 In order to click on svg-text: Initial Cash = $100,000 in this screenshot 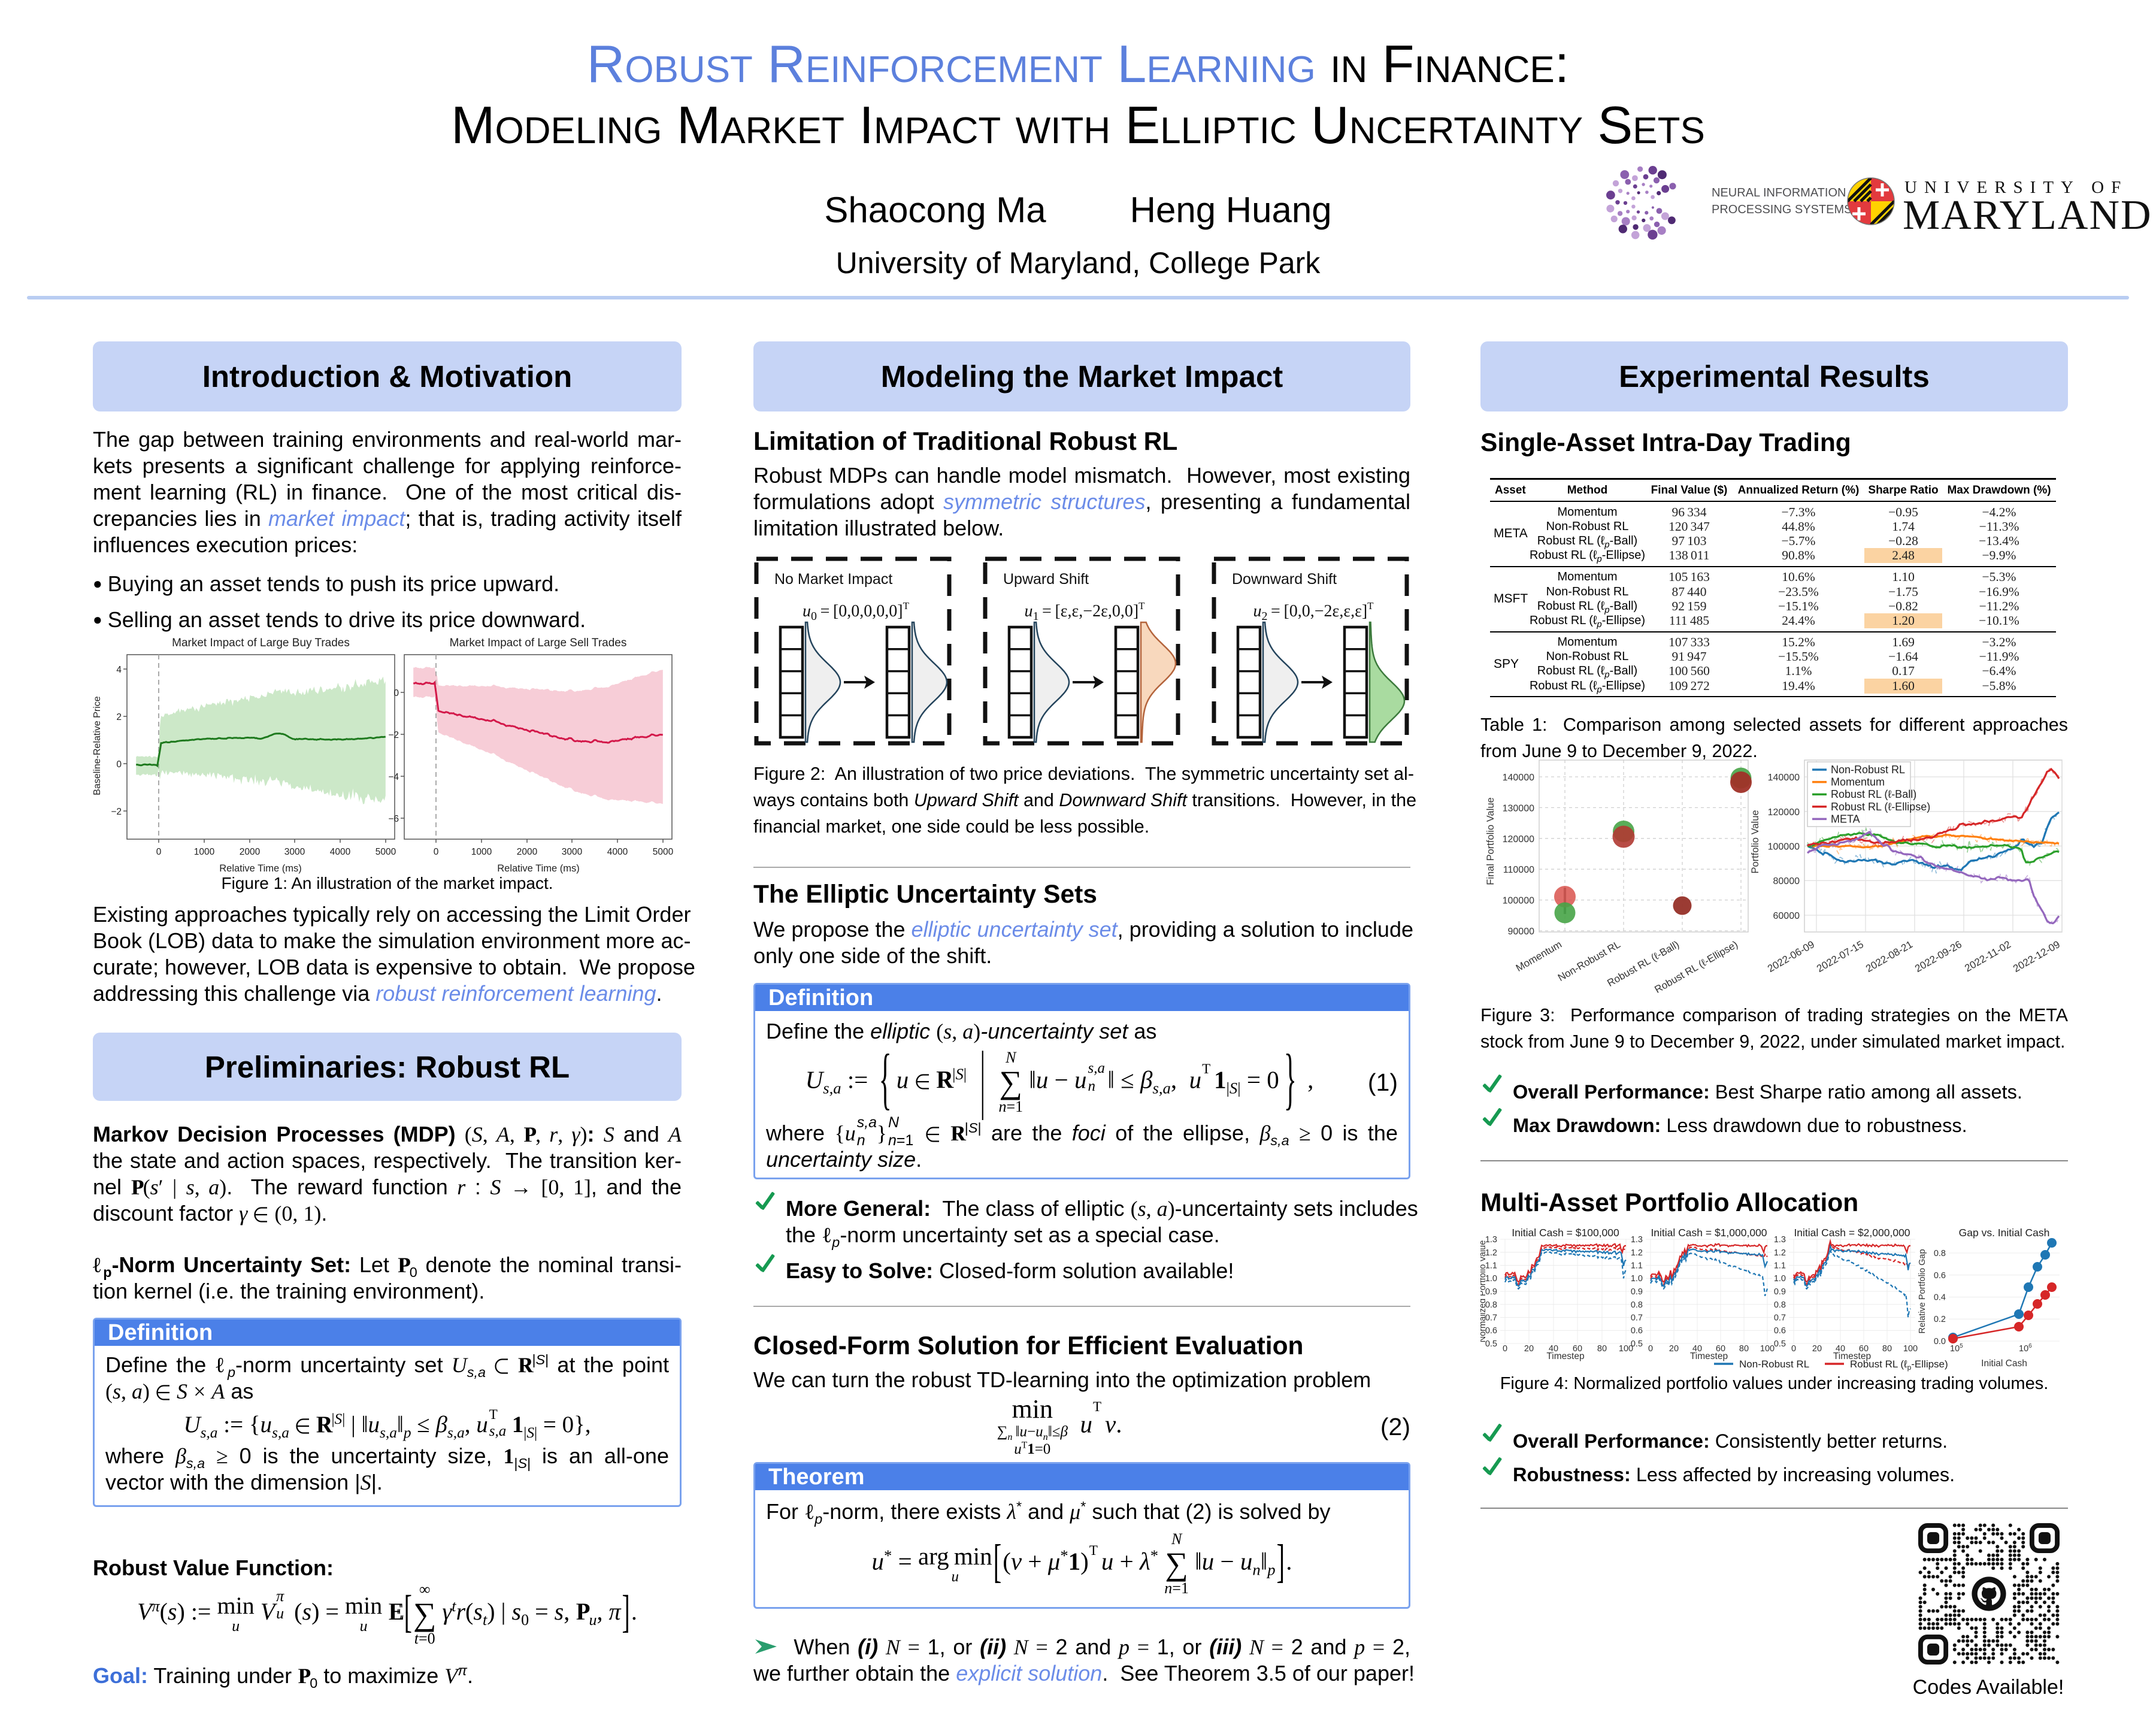, I will do `click(1565, 1233)`.